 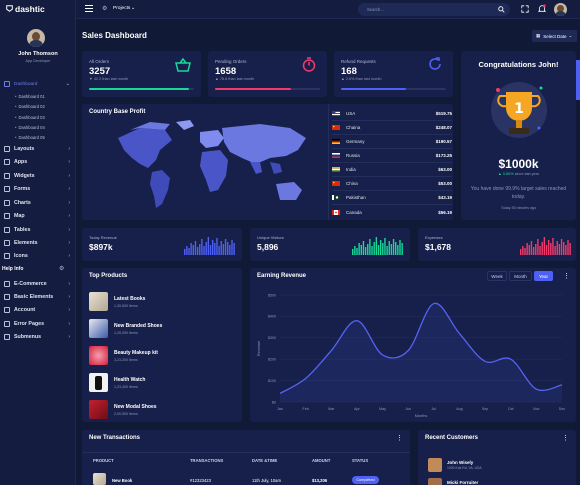 What do you see at coordinates (9, 8) in the screenshot?
I see `brand-logo-icon` at bounding box center [9, 8].